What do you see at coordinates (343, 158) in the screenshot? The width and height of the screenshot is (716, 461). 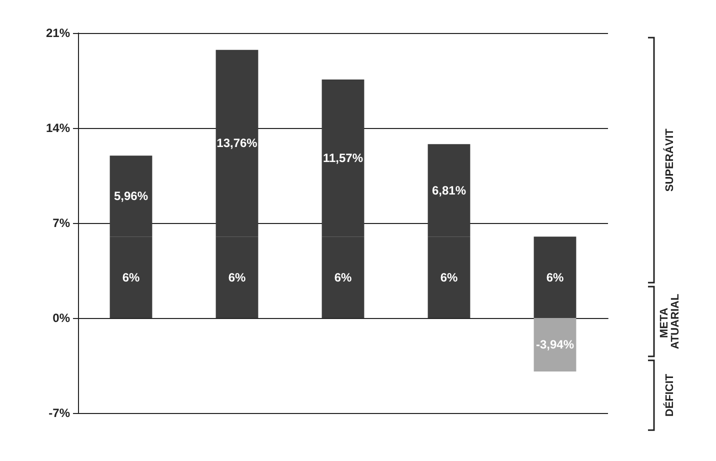 I see `data-label: 11,57%` at bounding box center [343, 158].